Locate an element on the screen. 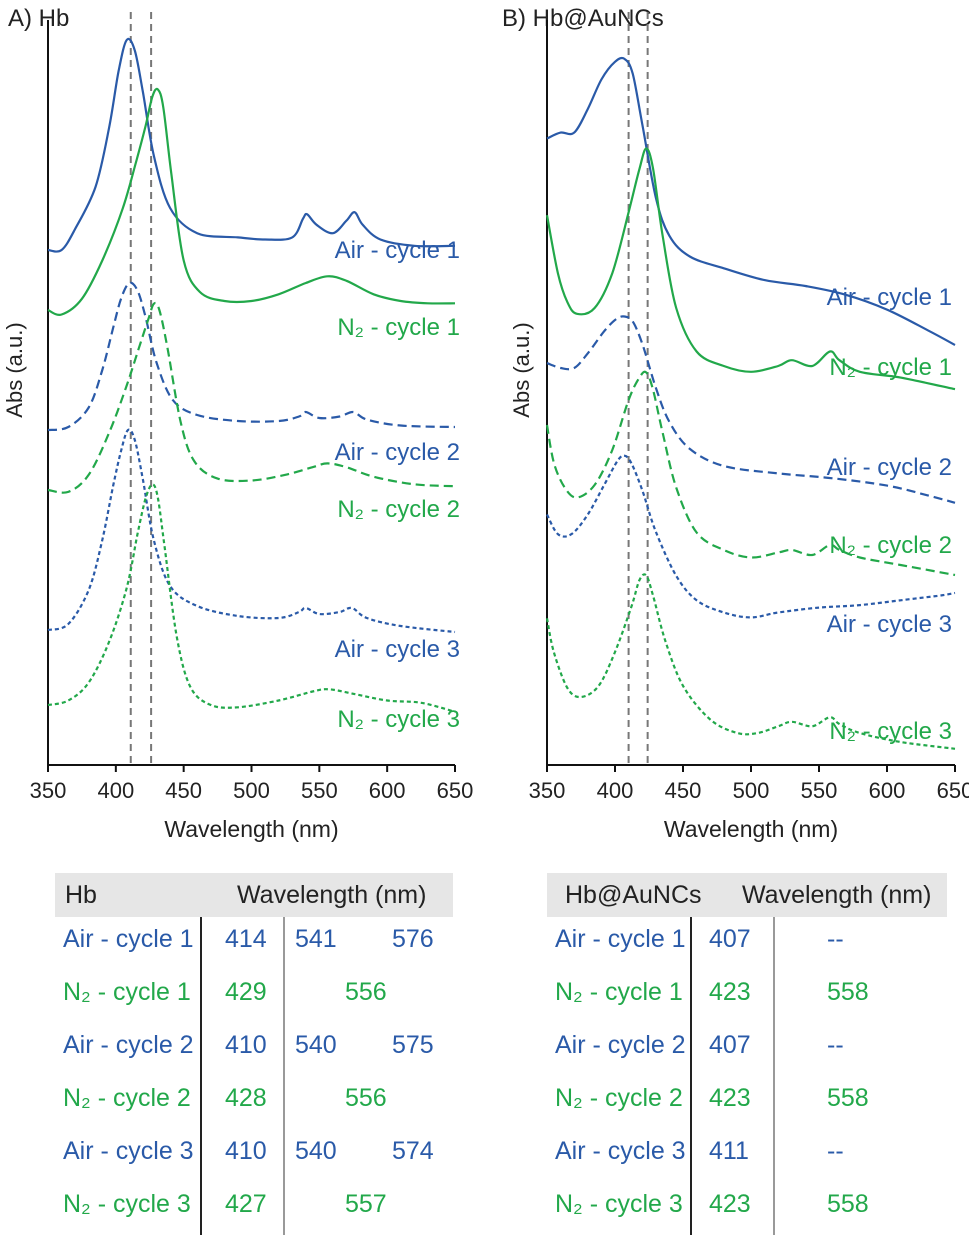 The height and width of the screenshot is (1238, 969). table-cell: 541 is located at coordinates (316, 939).